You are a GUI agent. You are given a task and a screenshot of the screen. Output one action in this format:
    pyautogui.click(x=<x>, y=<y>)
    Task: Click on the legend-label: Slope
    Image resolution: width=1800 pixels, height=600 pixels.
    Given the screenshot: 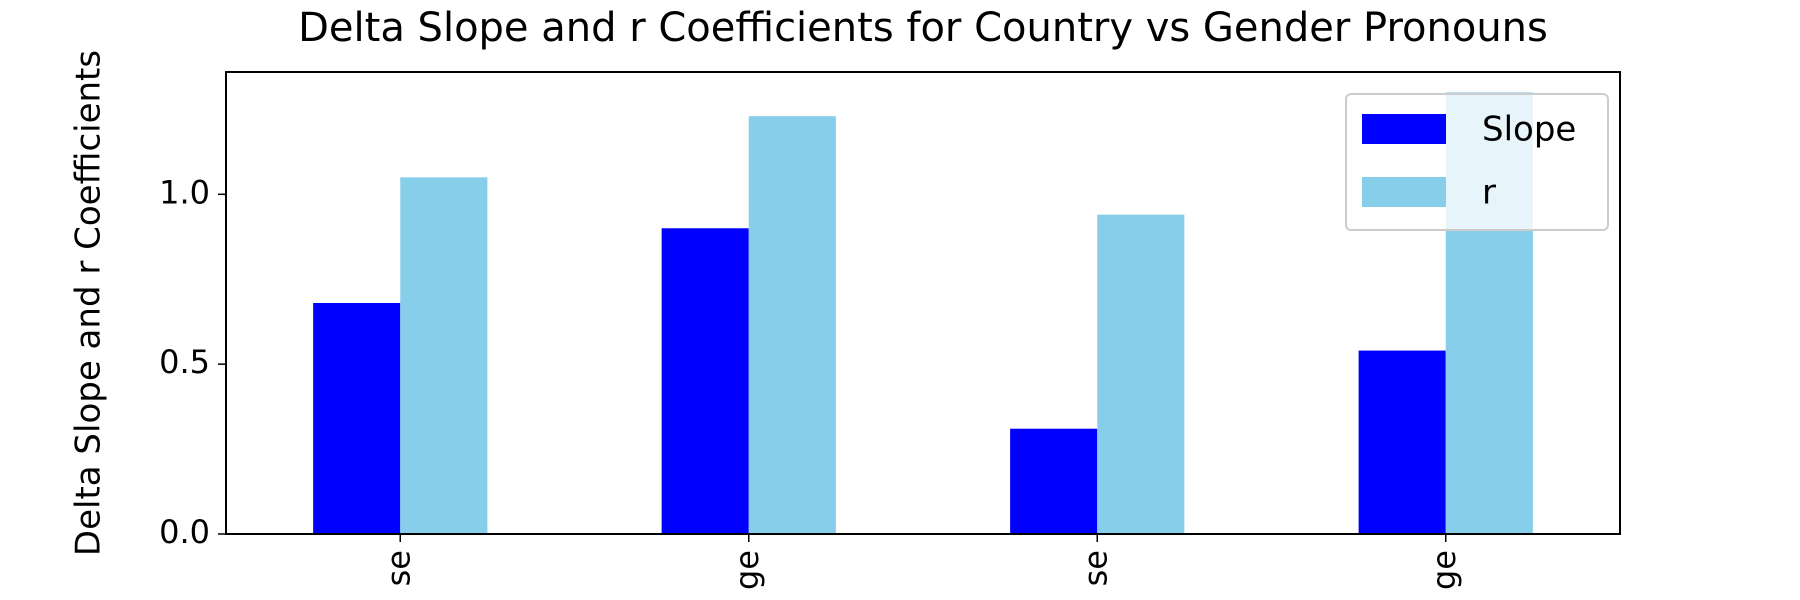 What is the action you would take?
    pyautogui.click(x=1529, y=130)
    